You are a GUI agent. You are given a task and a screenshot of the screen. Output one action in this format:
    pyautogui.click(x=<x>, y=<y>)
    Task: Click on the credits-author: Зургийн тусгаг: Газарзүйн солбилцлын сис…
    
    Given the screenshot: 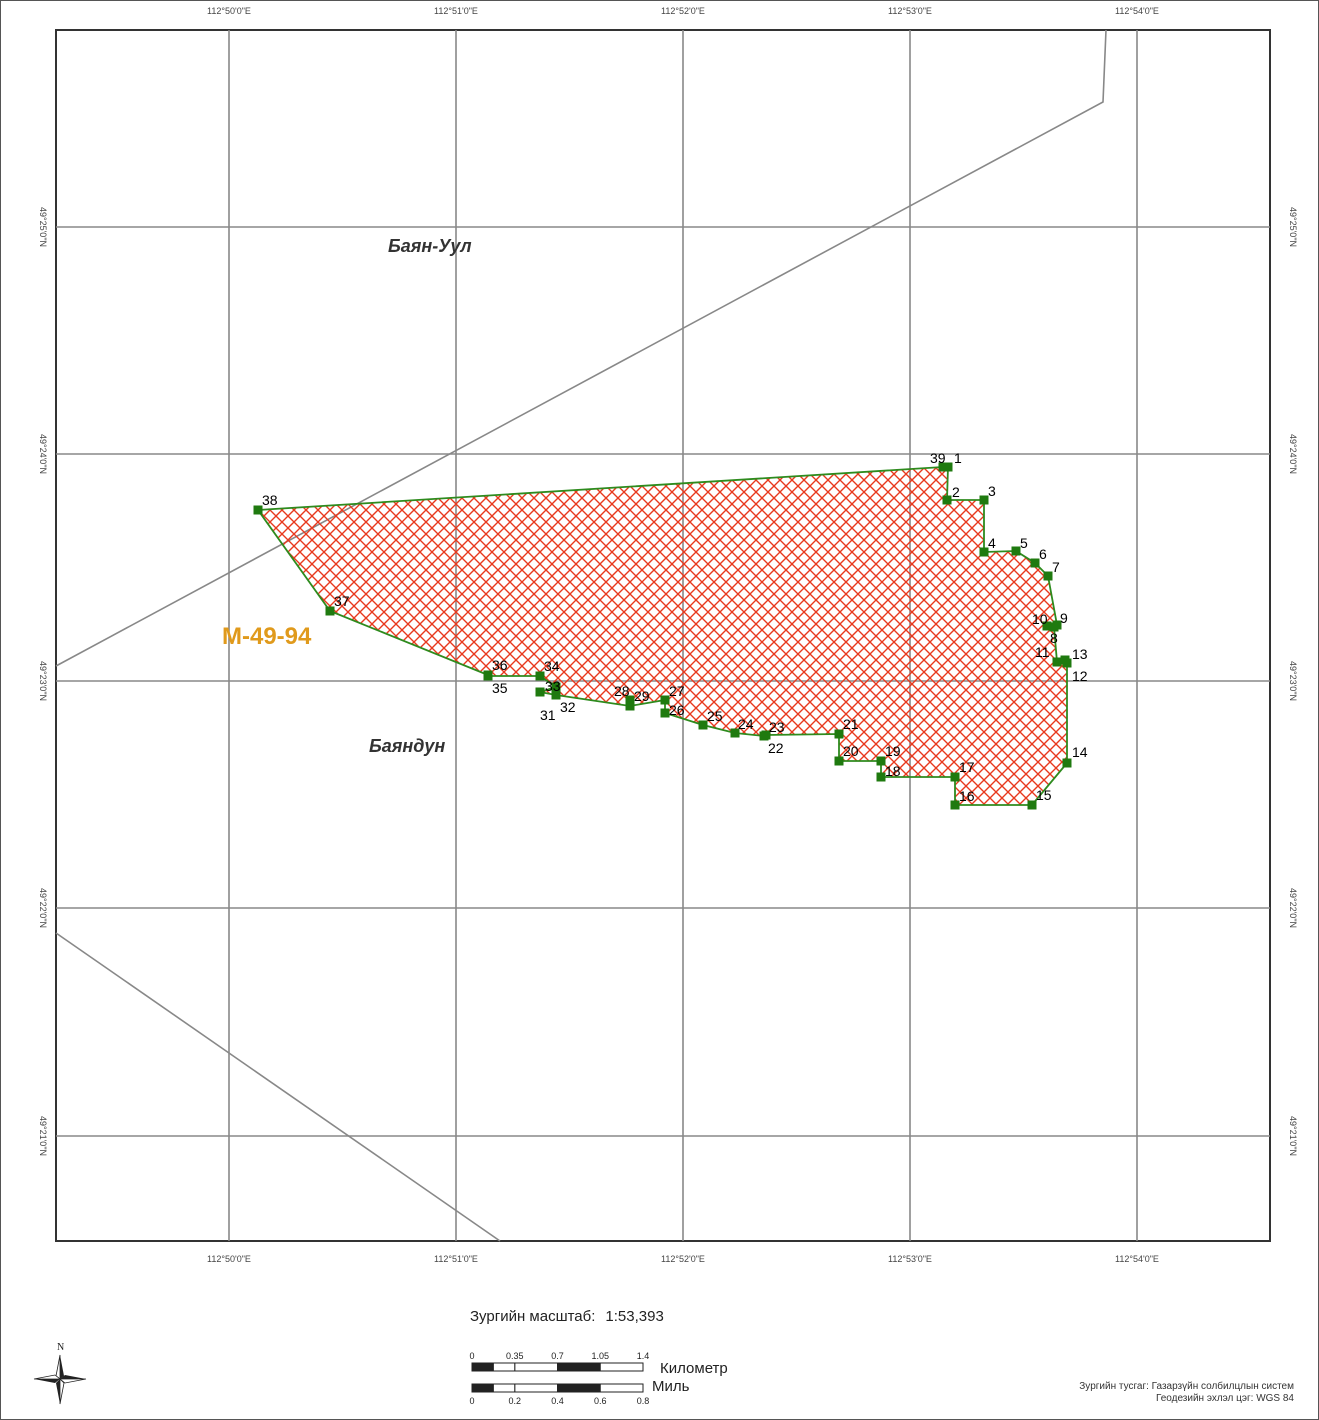 What is the action you would take?
    pyautogui.click(x=1186, y=1386)
    